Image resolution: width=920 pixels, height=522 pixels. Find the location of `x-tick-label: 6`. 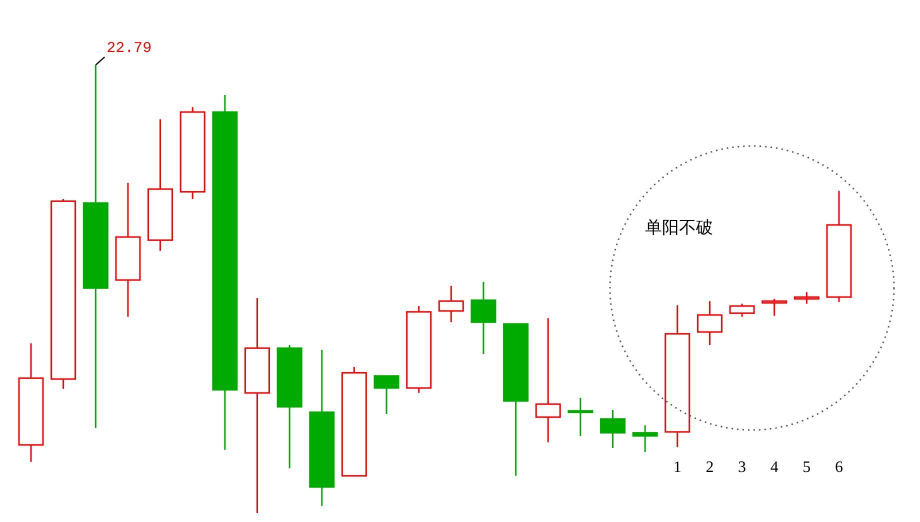

x-tick-label: 6 is located at coordinates (839, 467).